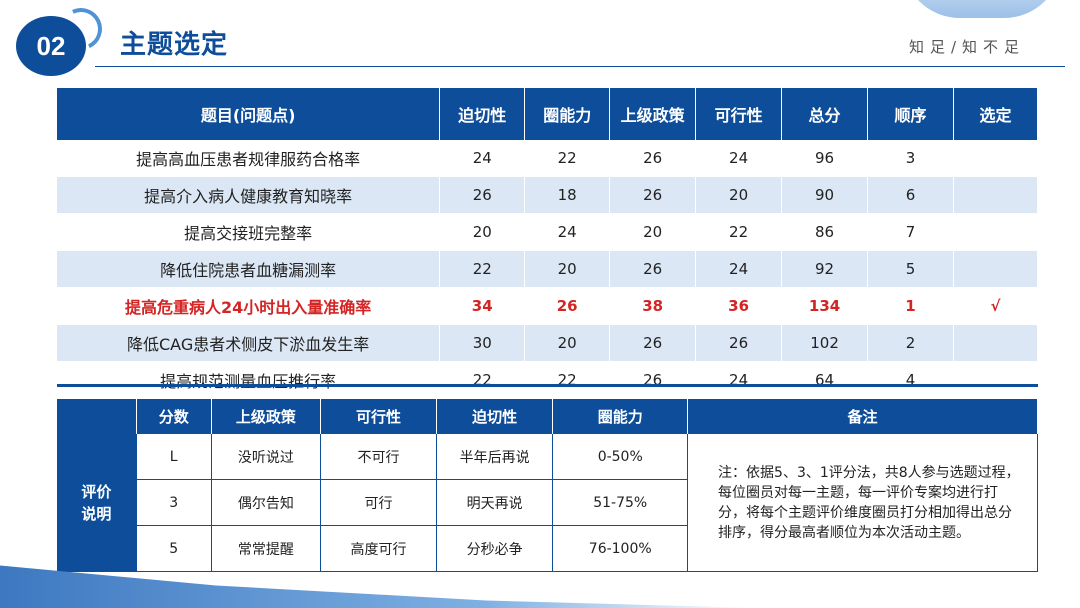 The width and height of the screenshot is (1080, 608). Describe the element at coordinates (910, 114) in the screenshot. I see `header-rank: 顺序` at that location.